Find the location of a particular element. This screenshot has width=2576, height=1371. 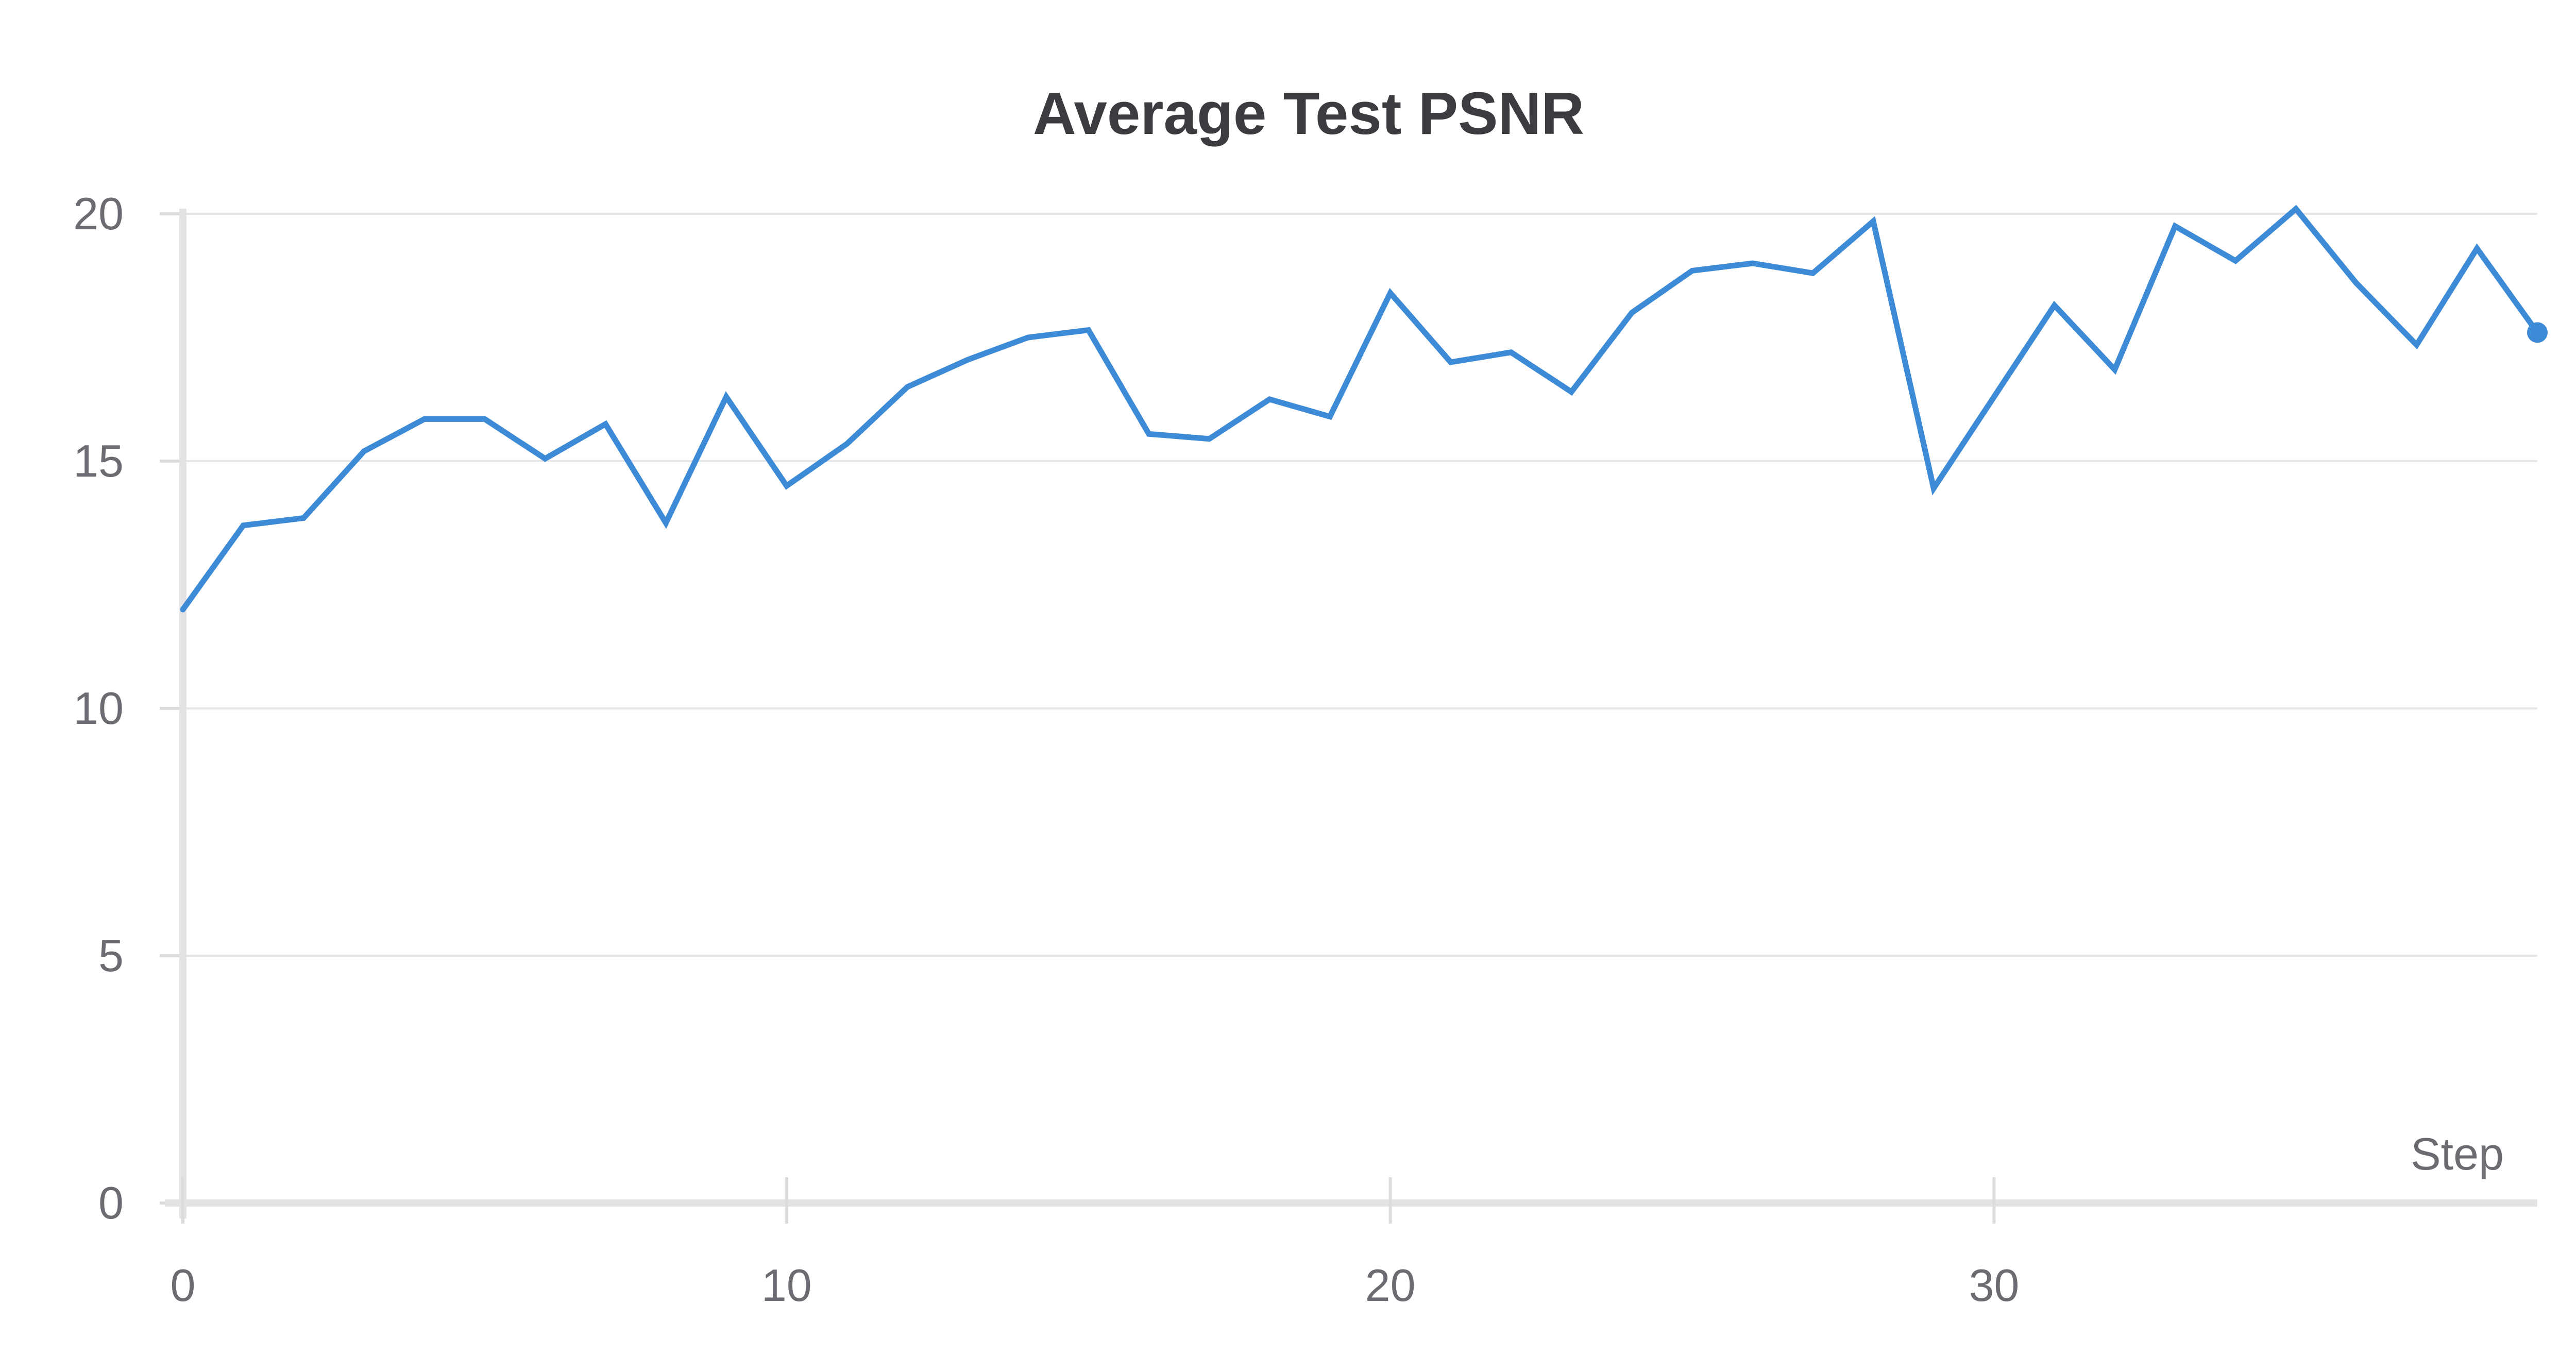

x-tick-label: 30 is located at coordinates (1994, 1286).